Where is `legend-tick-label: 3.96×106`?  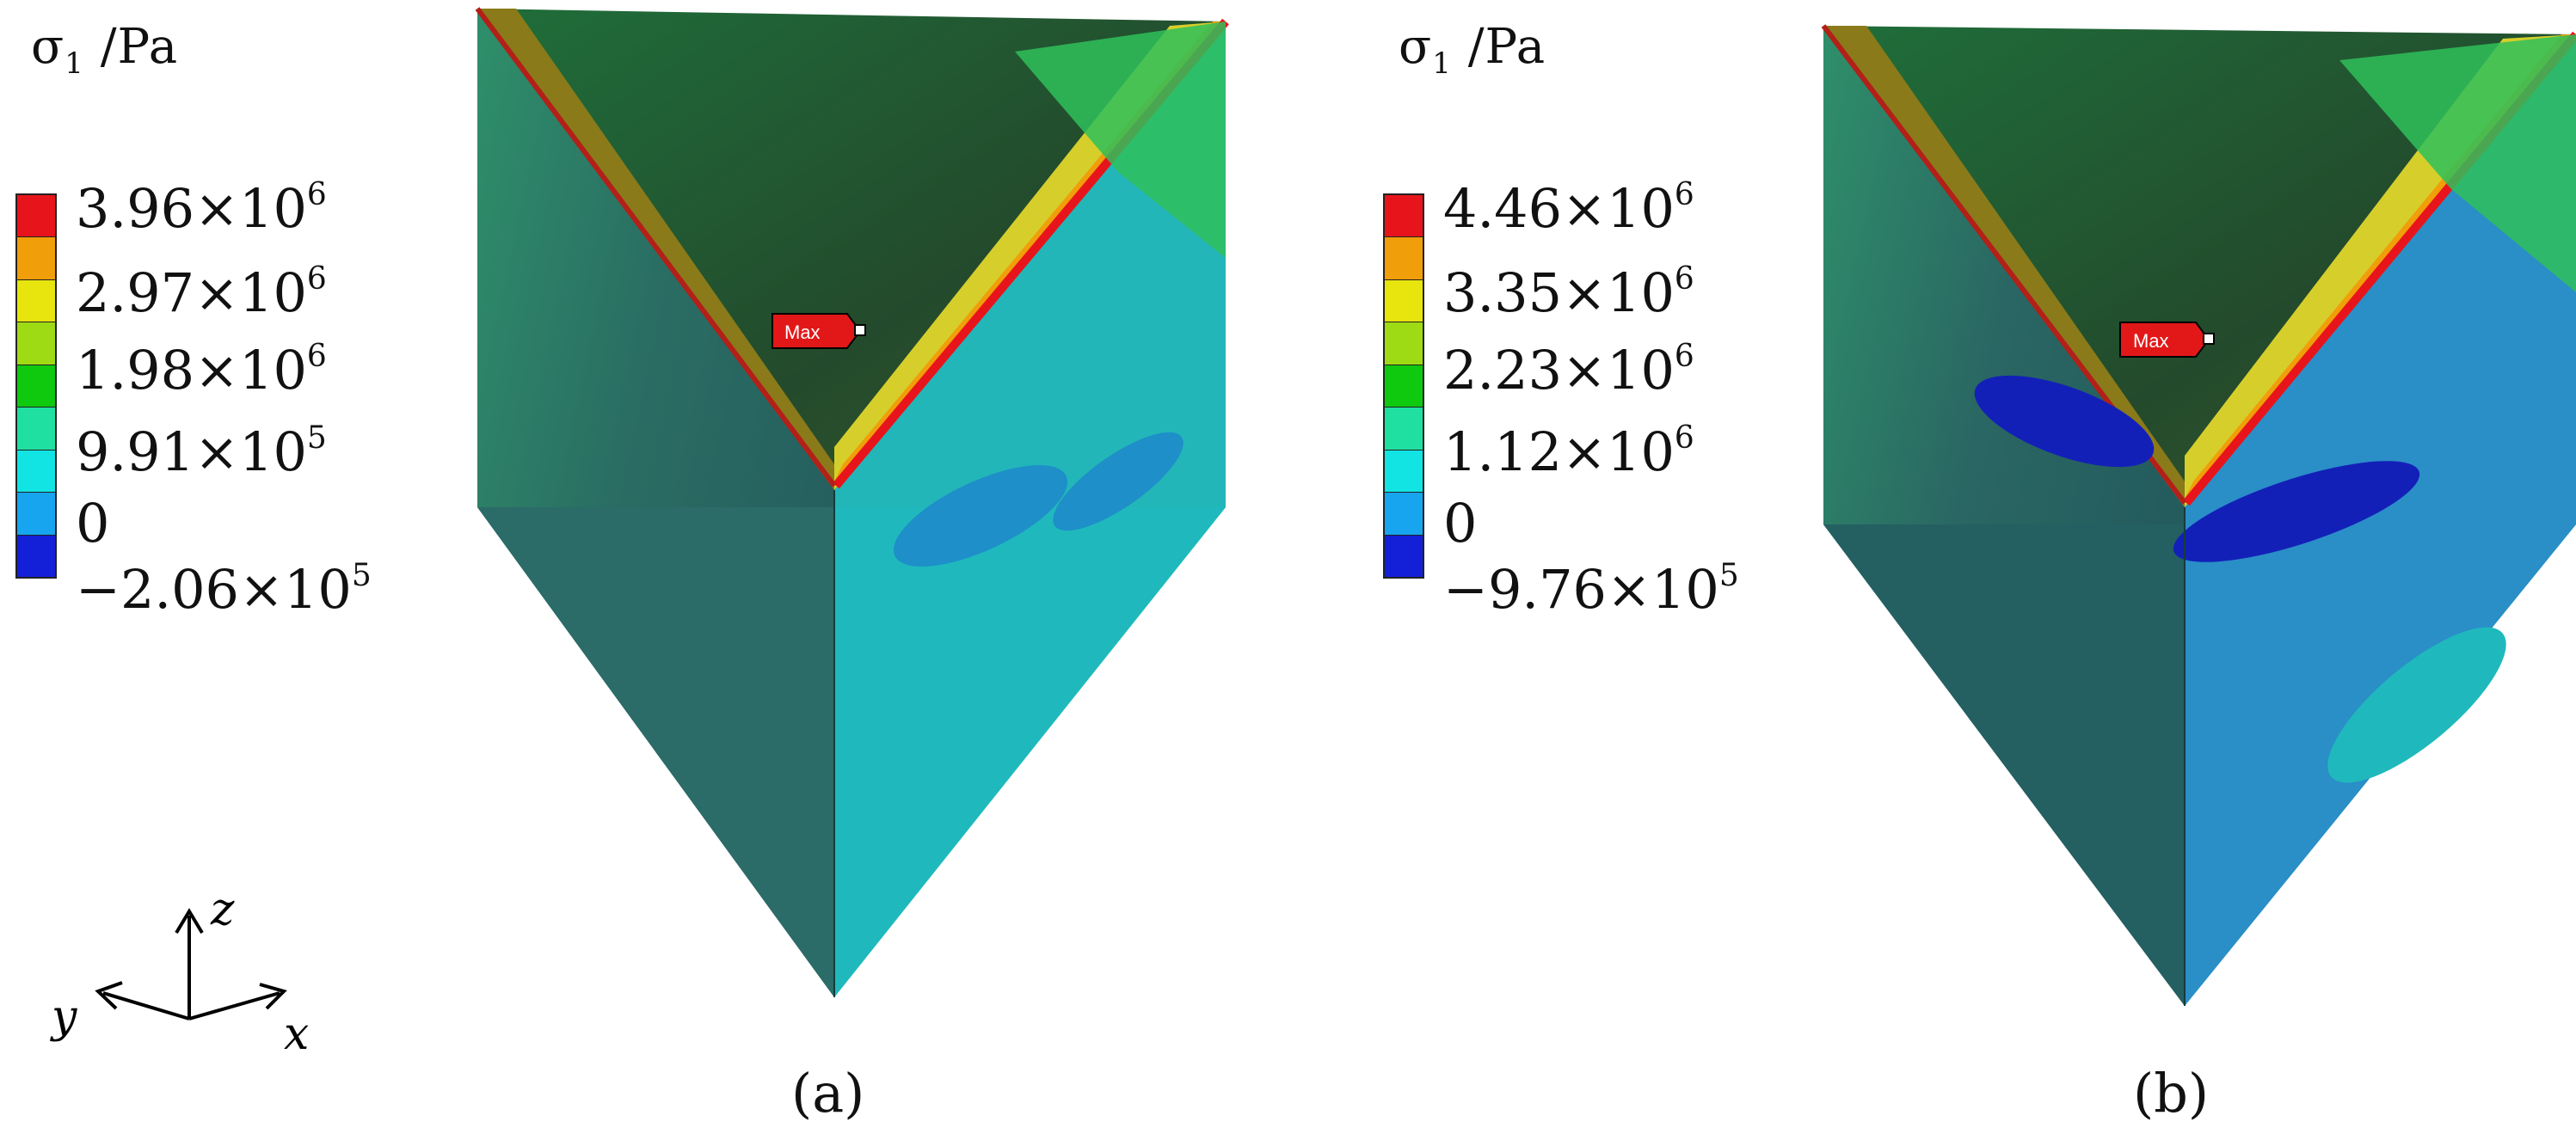 legend-tick-label: 3.96×106 is located at coordinates (201, 209).